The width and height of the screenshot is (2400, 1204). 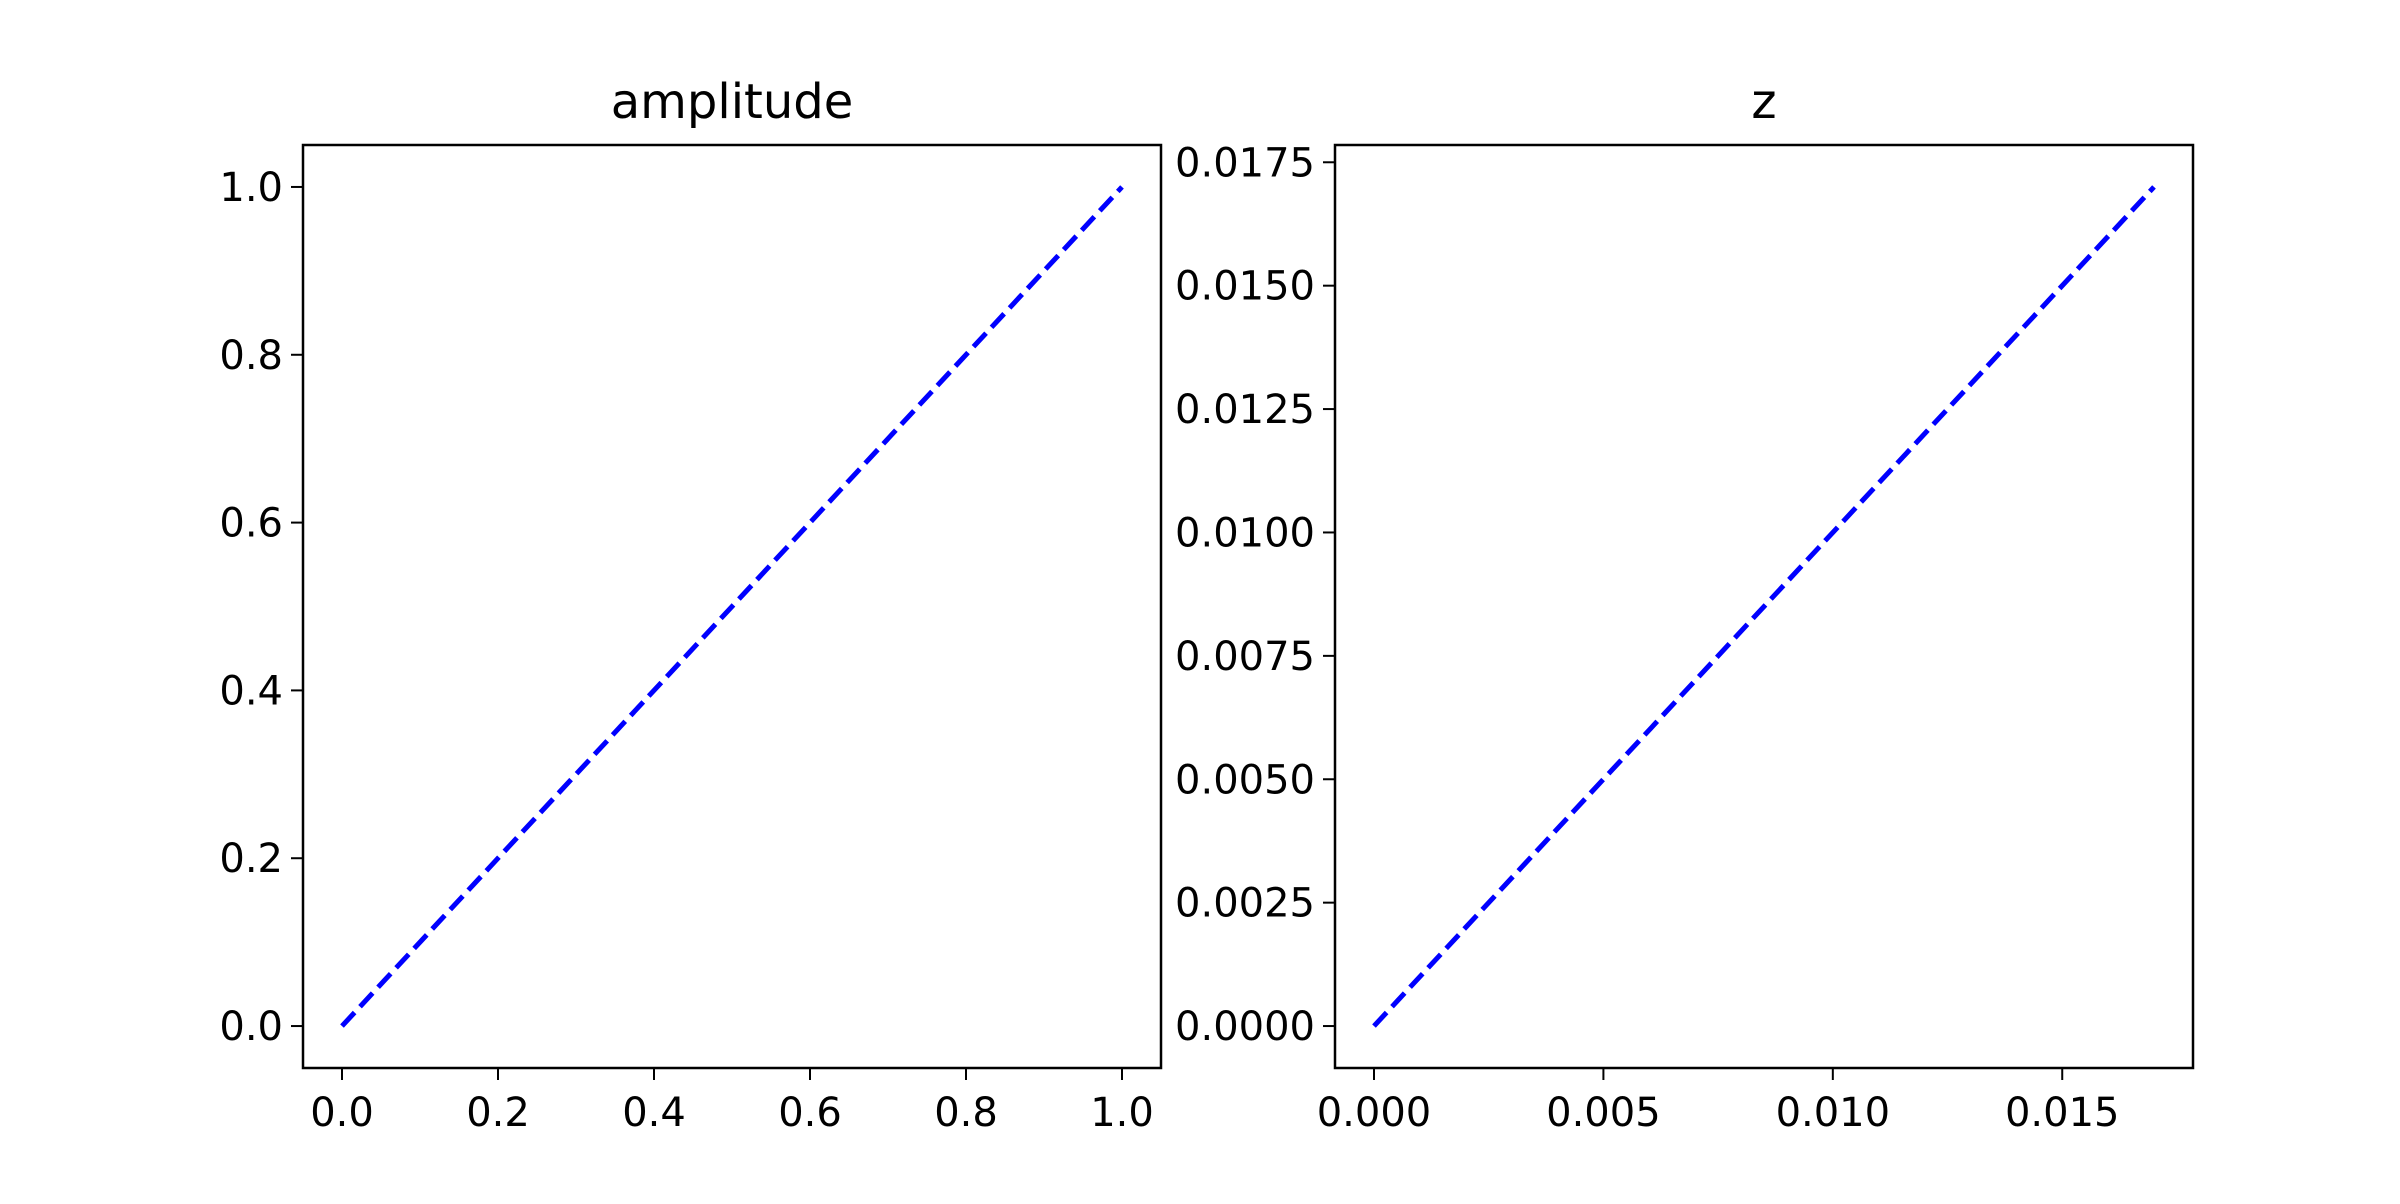 I want to click on x-tick-label: 0.005, so click(x=1603, y=1113).